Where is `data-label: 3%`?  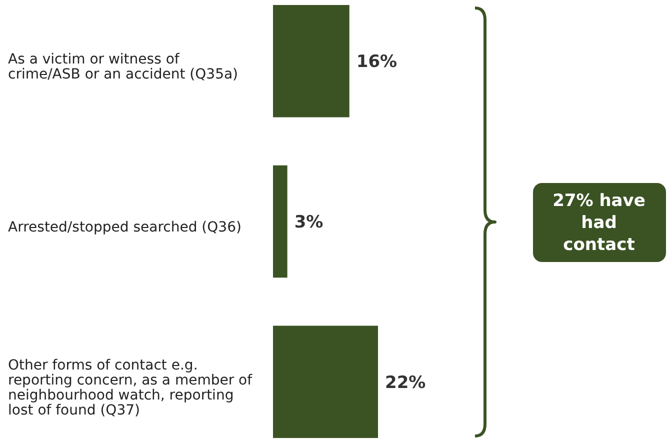 data-label: 3% is located at coordinates (309, 222).